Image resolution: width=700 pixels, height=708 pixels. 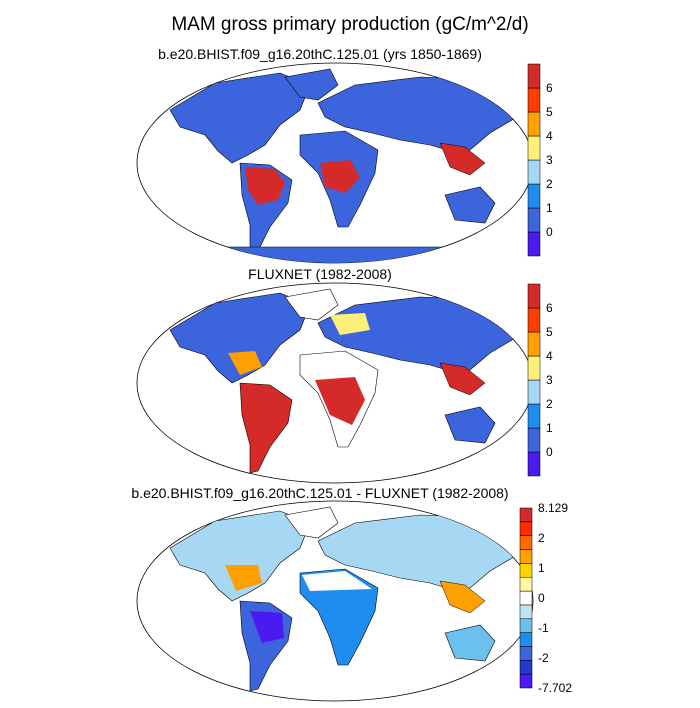 What do you see at coordinates (555, 688) in the screenshot?
I see `colorbar-tick-label: -7.702` at bounding box center [555, 688].